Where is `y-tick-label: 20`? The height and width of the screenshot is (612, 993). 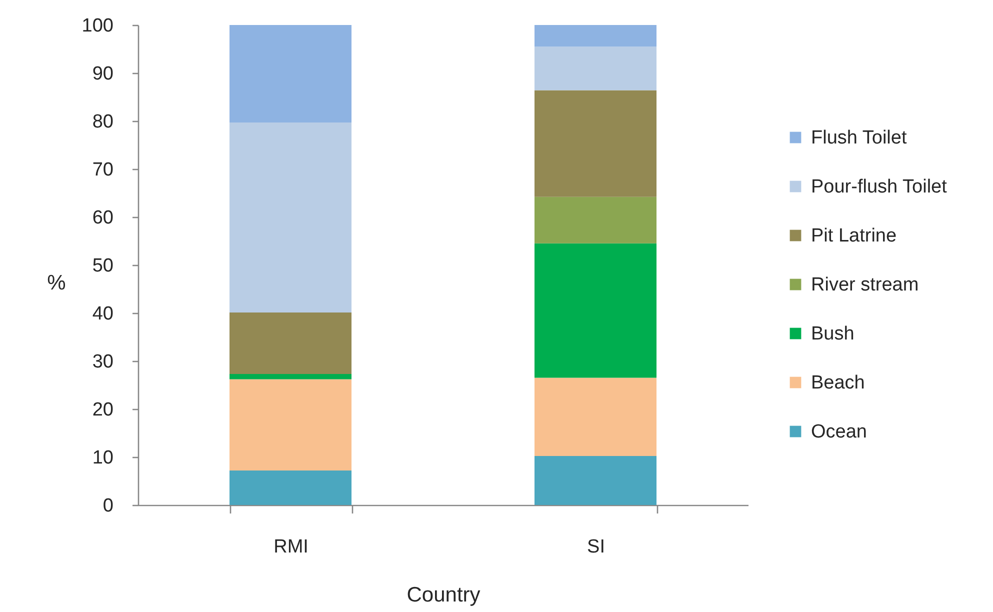
y-tick-label: 20 is located at coordinates (103, 410).